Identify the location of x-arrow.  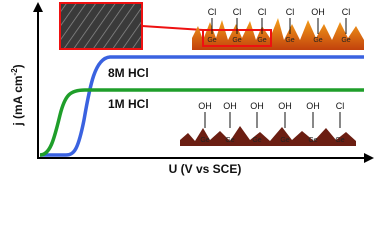
(369, 158).